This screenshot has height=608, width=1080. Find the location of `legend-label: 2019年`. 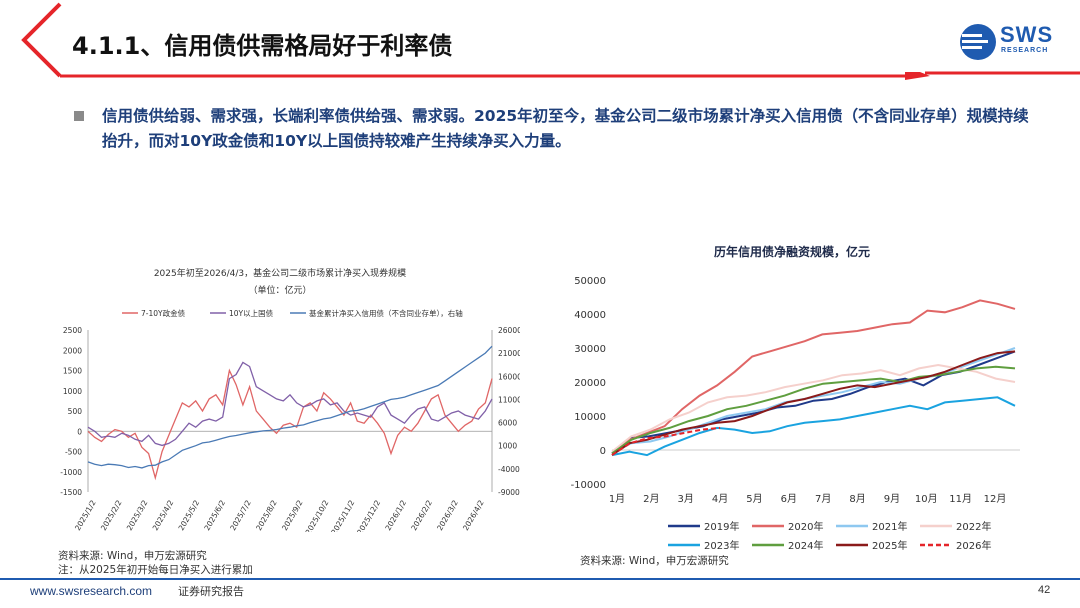

legend-label: 2019年 is located at coordinates (721, 526).